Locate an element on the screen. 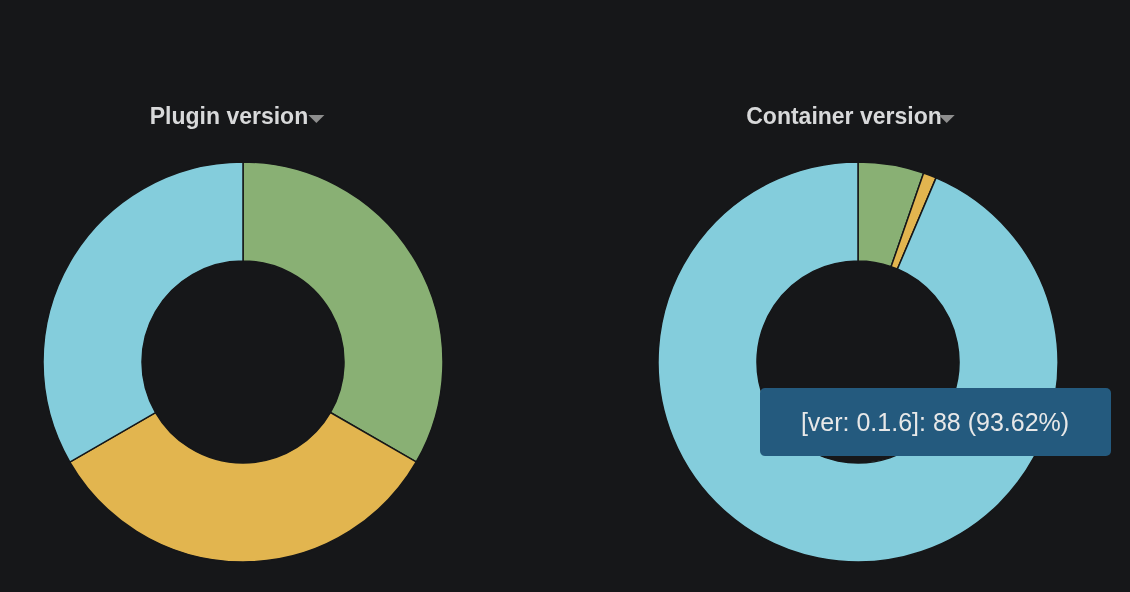  chart-title: Container version is located at coordinates (844, 116).